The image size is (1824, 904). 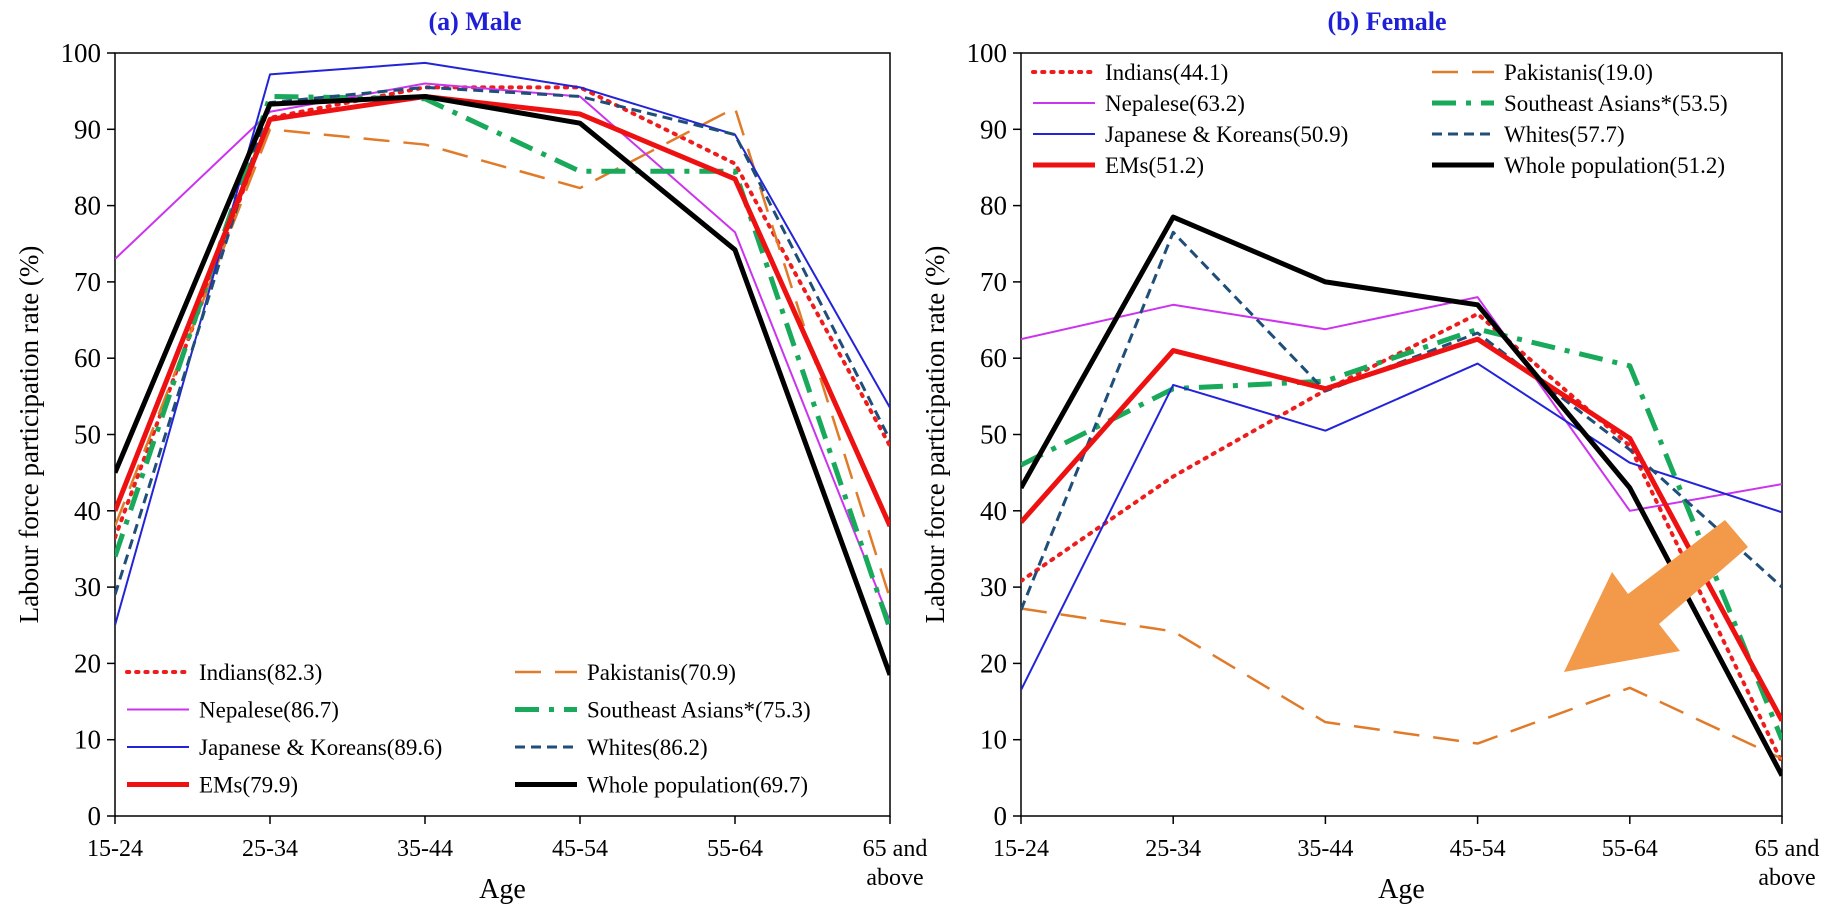 I want to click on series-line-pakistanis, so click(x=1401, y=683).